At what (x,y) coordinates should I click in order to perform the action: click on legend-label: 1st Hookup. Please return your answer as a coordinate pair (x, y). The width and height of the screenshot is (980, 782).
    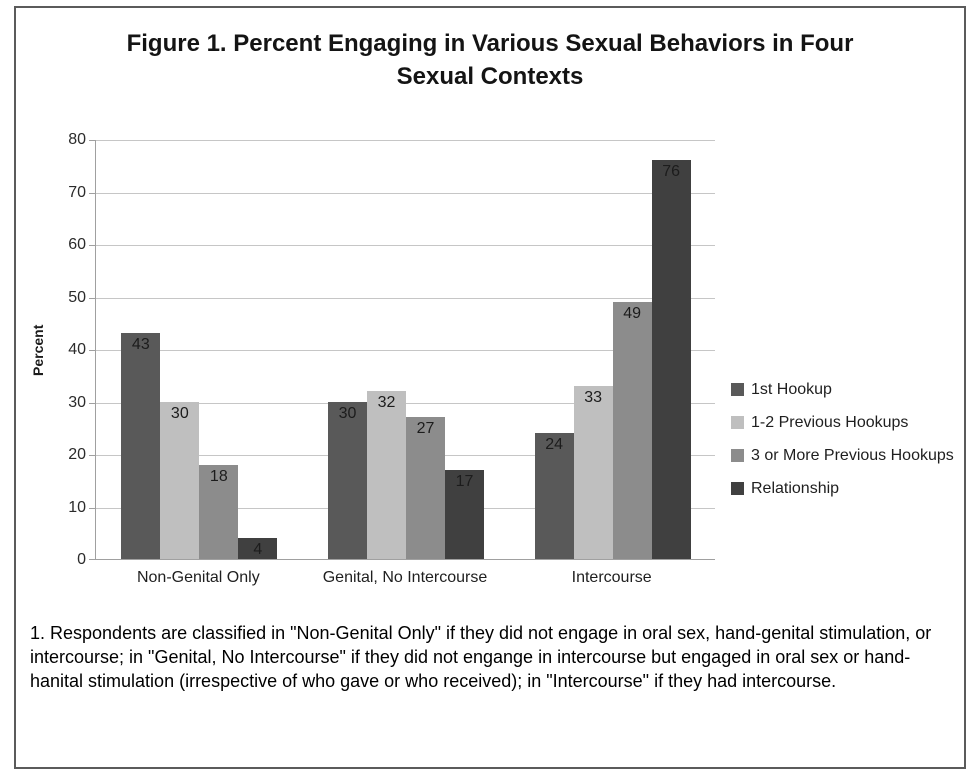
    Looking at the image, I should click on (791, 389).